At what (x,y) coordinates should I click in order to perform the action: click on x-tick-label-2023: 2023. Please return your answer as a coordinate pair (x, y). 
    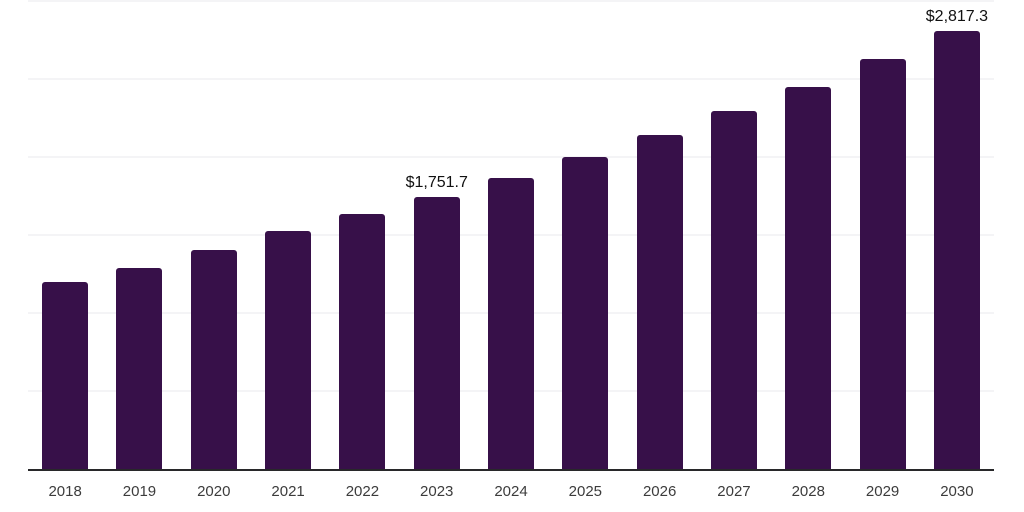
    Looking at the image, I should click on (437, 491).